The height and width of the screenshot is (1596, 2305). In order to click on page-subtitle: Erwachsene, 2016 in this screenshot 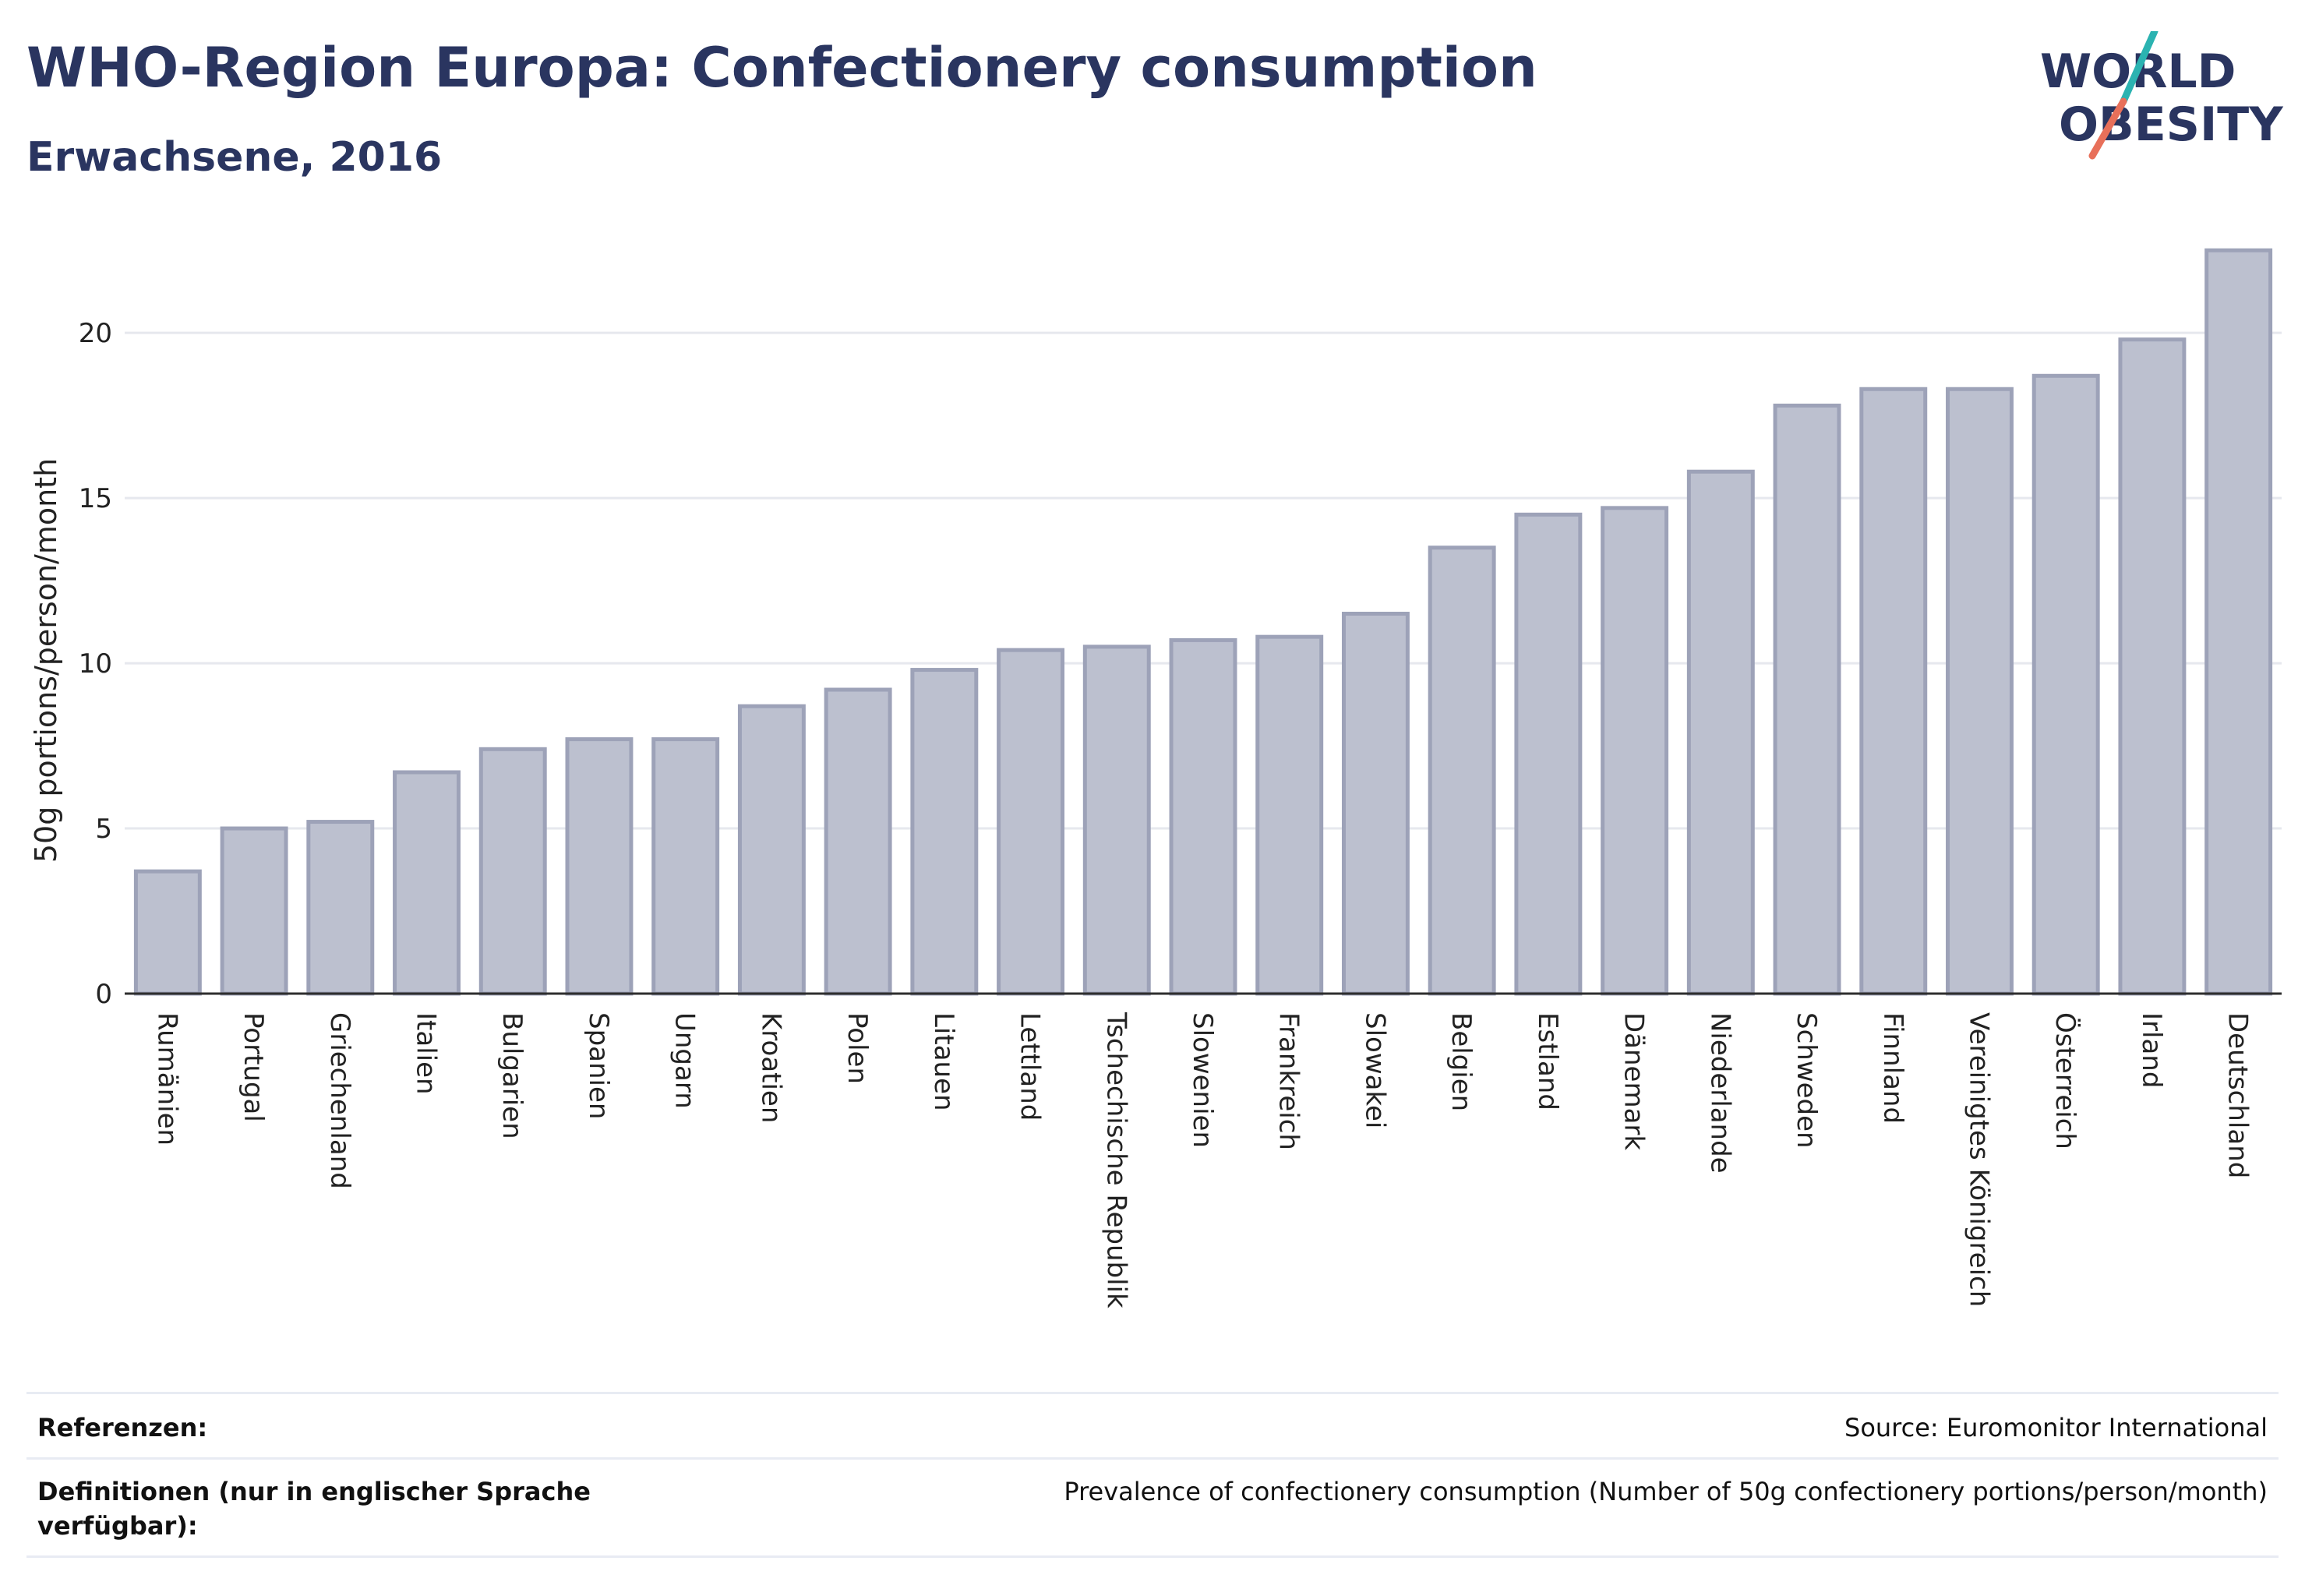, I will do `click(234, 157)`.